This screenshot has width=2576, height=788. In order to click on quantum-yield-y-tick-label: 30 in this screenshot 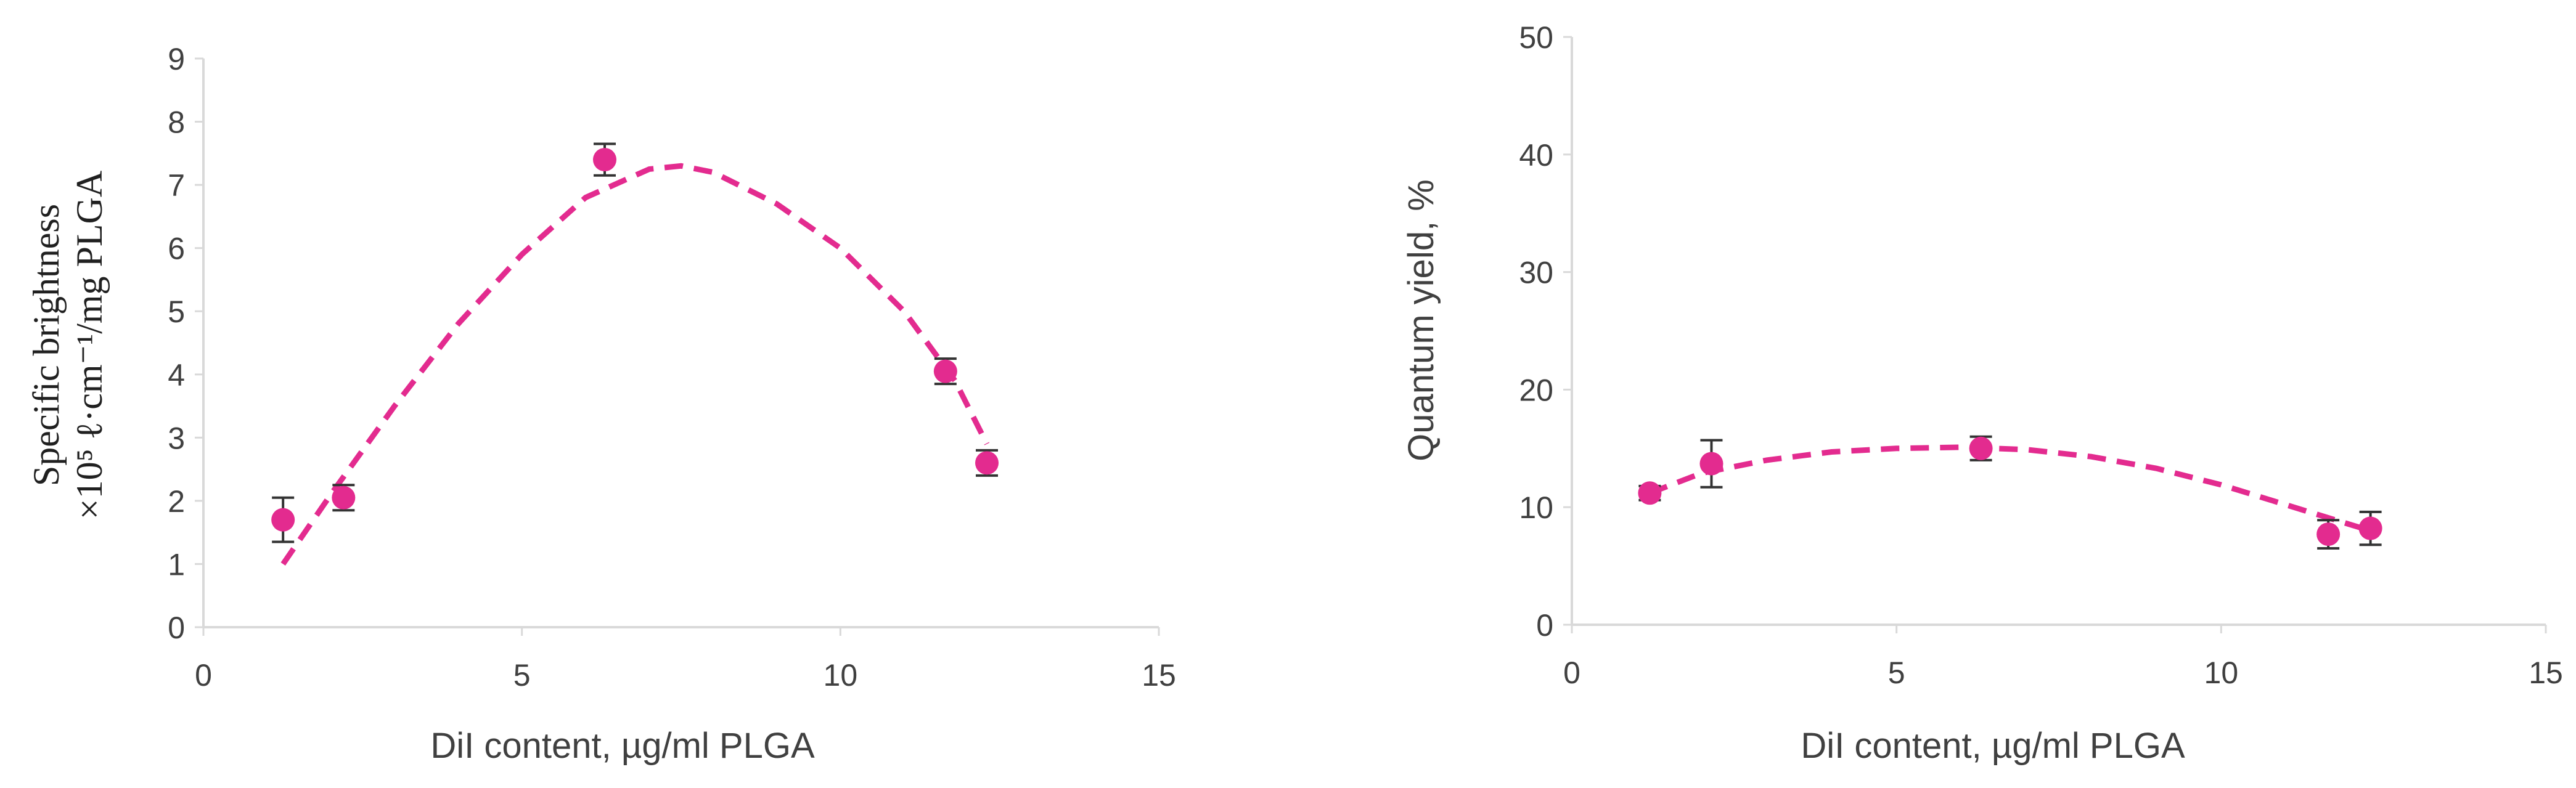, I will do `click(1536, 273)`.